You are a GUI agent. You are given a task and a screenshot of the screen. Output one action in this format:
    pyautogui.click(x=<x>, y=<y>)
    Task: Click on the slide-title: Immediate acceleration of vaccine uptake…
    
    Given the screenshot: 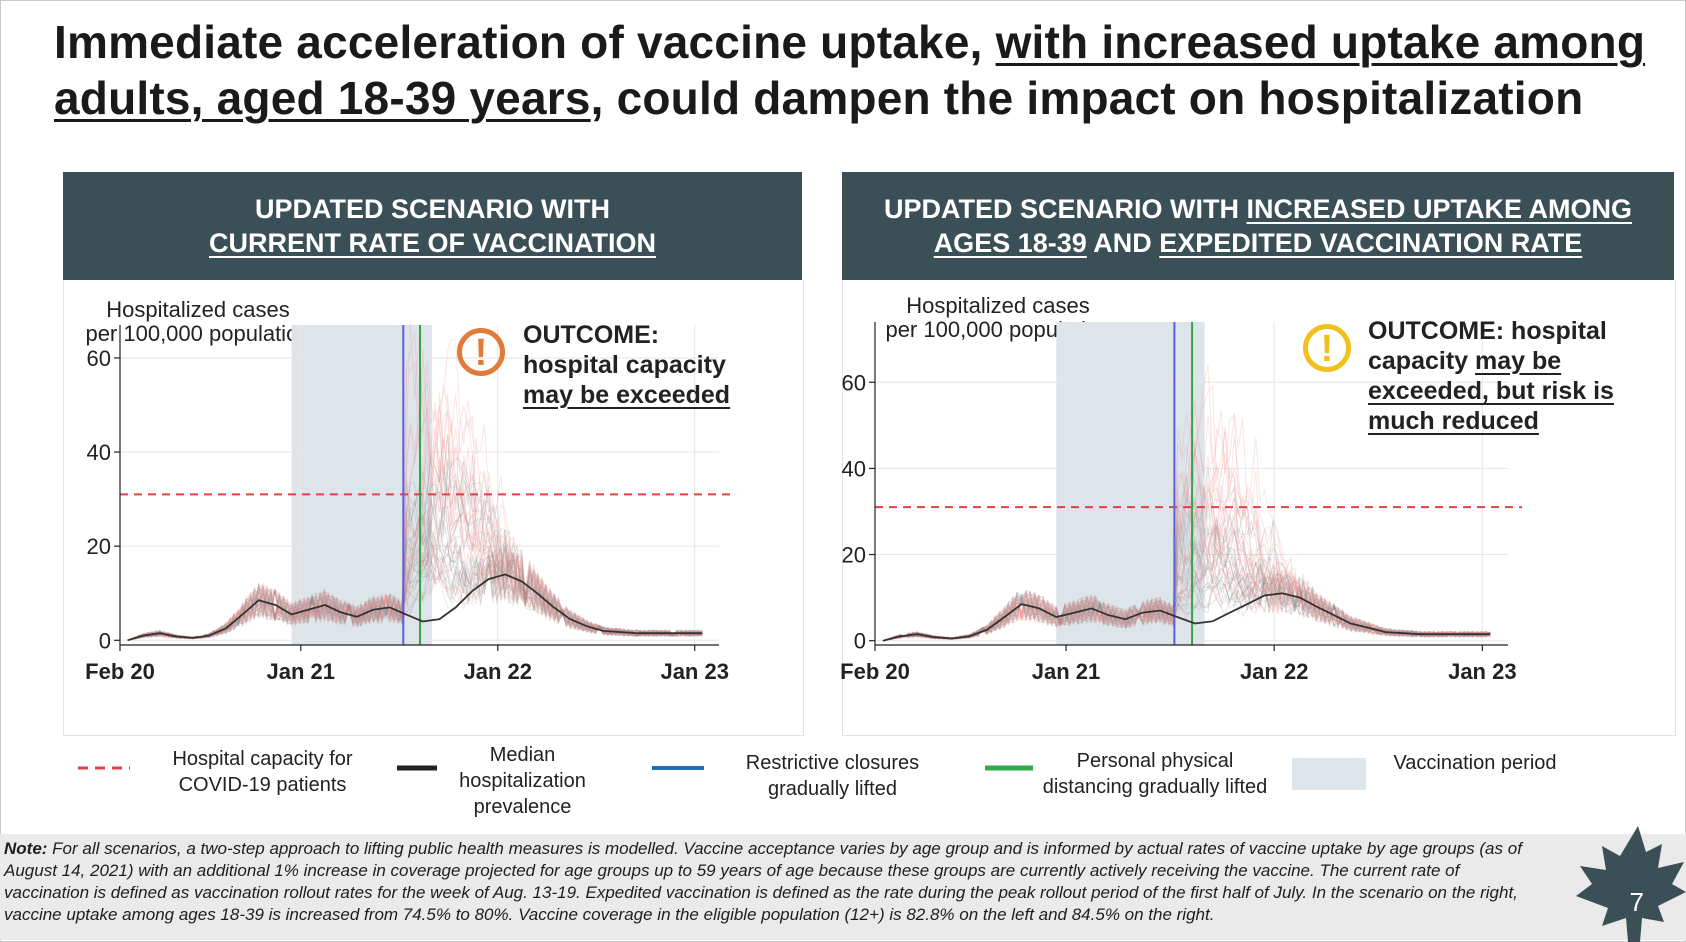 What is the action you would take?
    pyautogui.click(x=850, y=70)
    